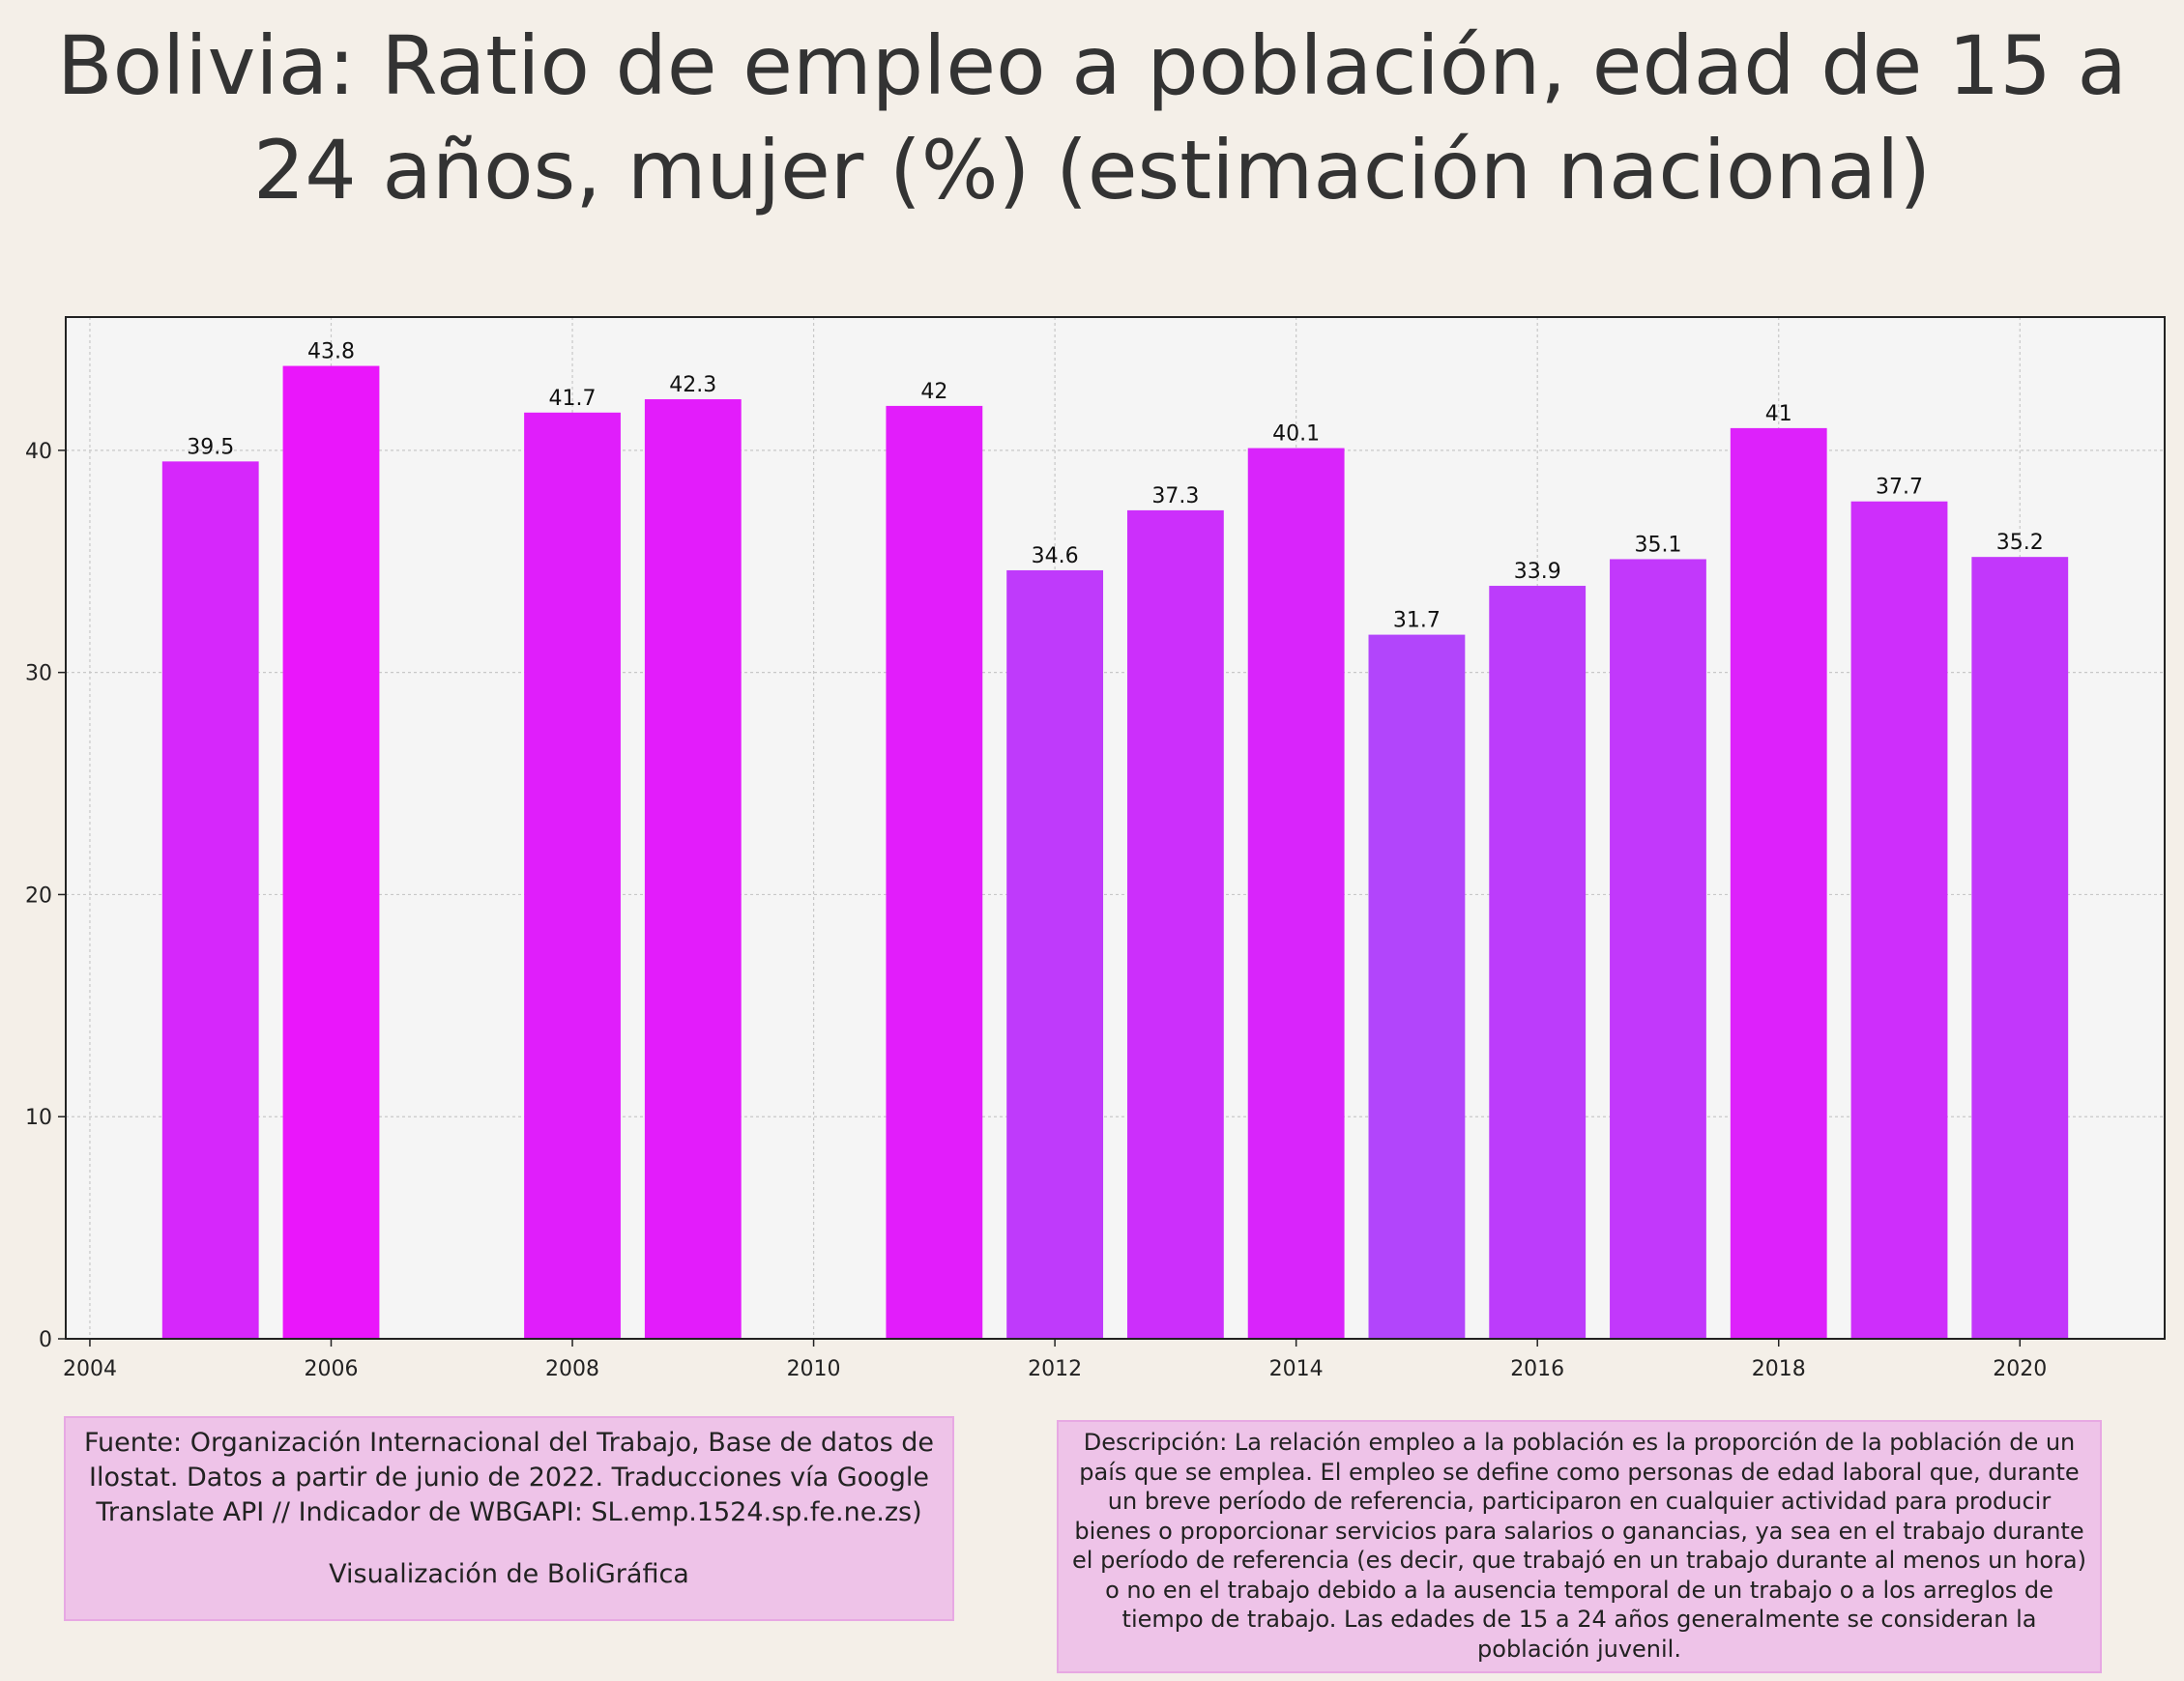 Image resolution: width=2184 pixels, height=1681 pixels. I want to click on x-tick-label: 2014, so click(1297, 1369).